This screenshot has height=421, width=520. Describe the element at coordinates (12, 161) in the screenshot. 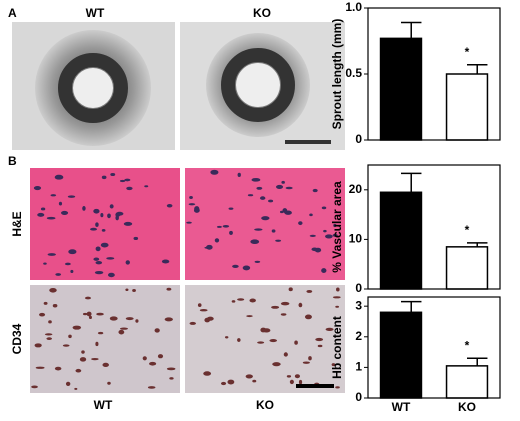

I see `panel-label: B` at that location.